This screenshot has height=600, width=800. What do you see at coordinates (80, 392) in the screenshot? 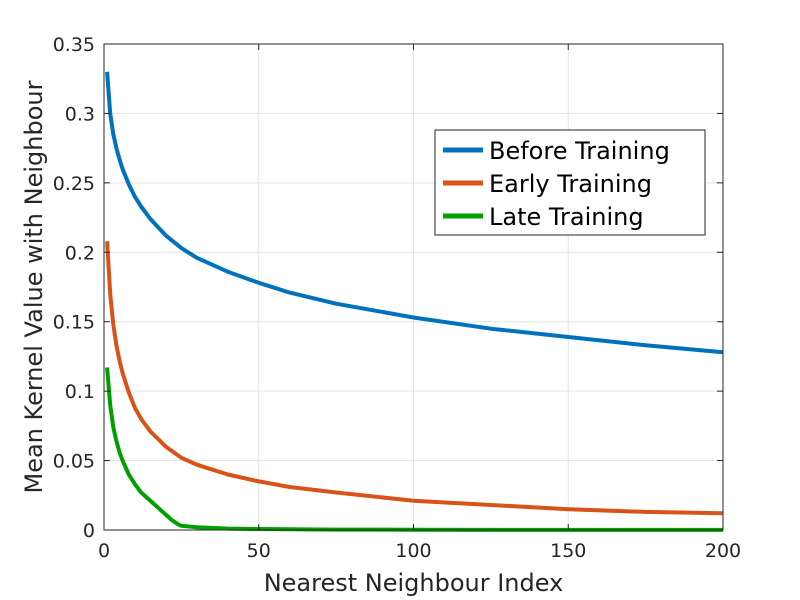
I see `y-tick-label: 0.1` at bounding box center [80, 392].